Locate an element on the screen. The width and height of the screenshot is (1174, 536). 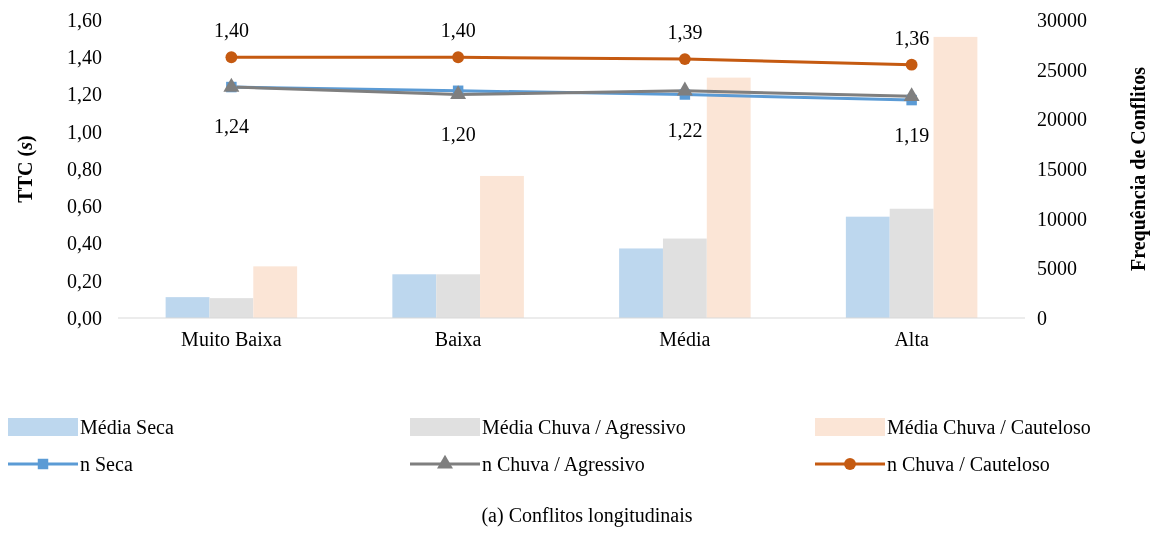
y2-tick-label: 10000 is located at coordinates (1062, 218).